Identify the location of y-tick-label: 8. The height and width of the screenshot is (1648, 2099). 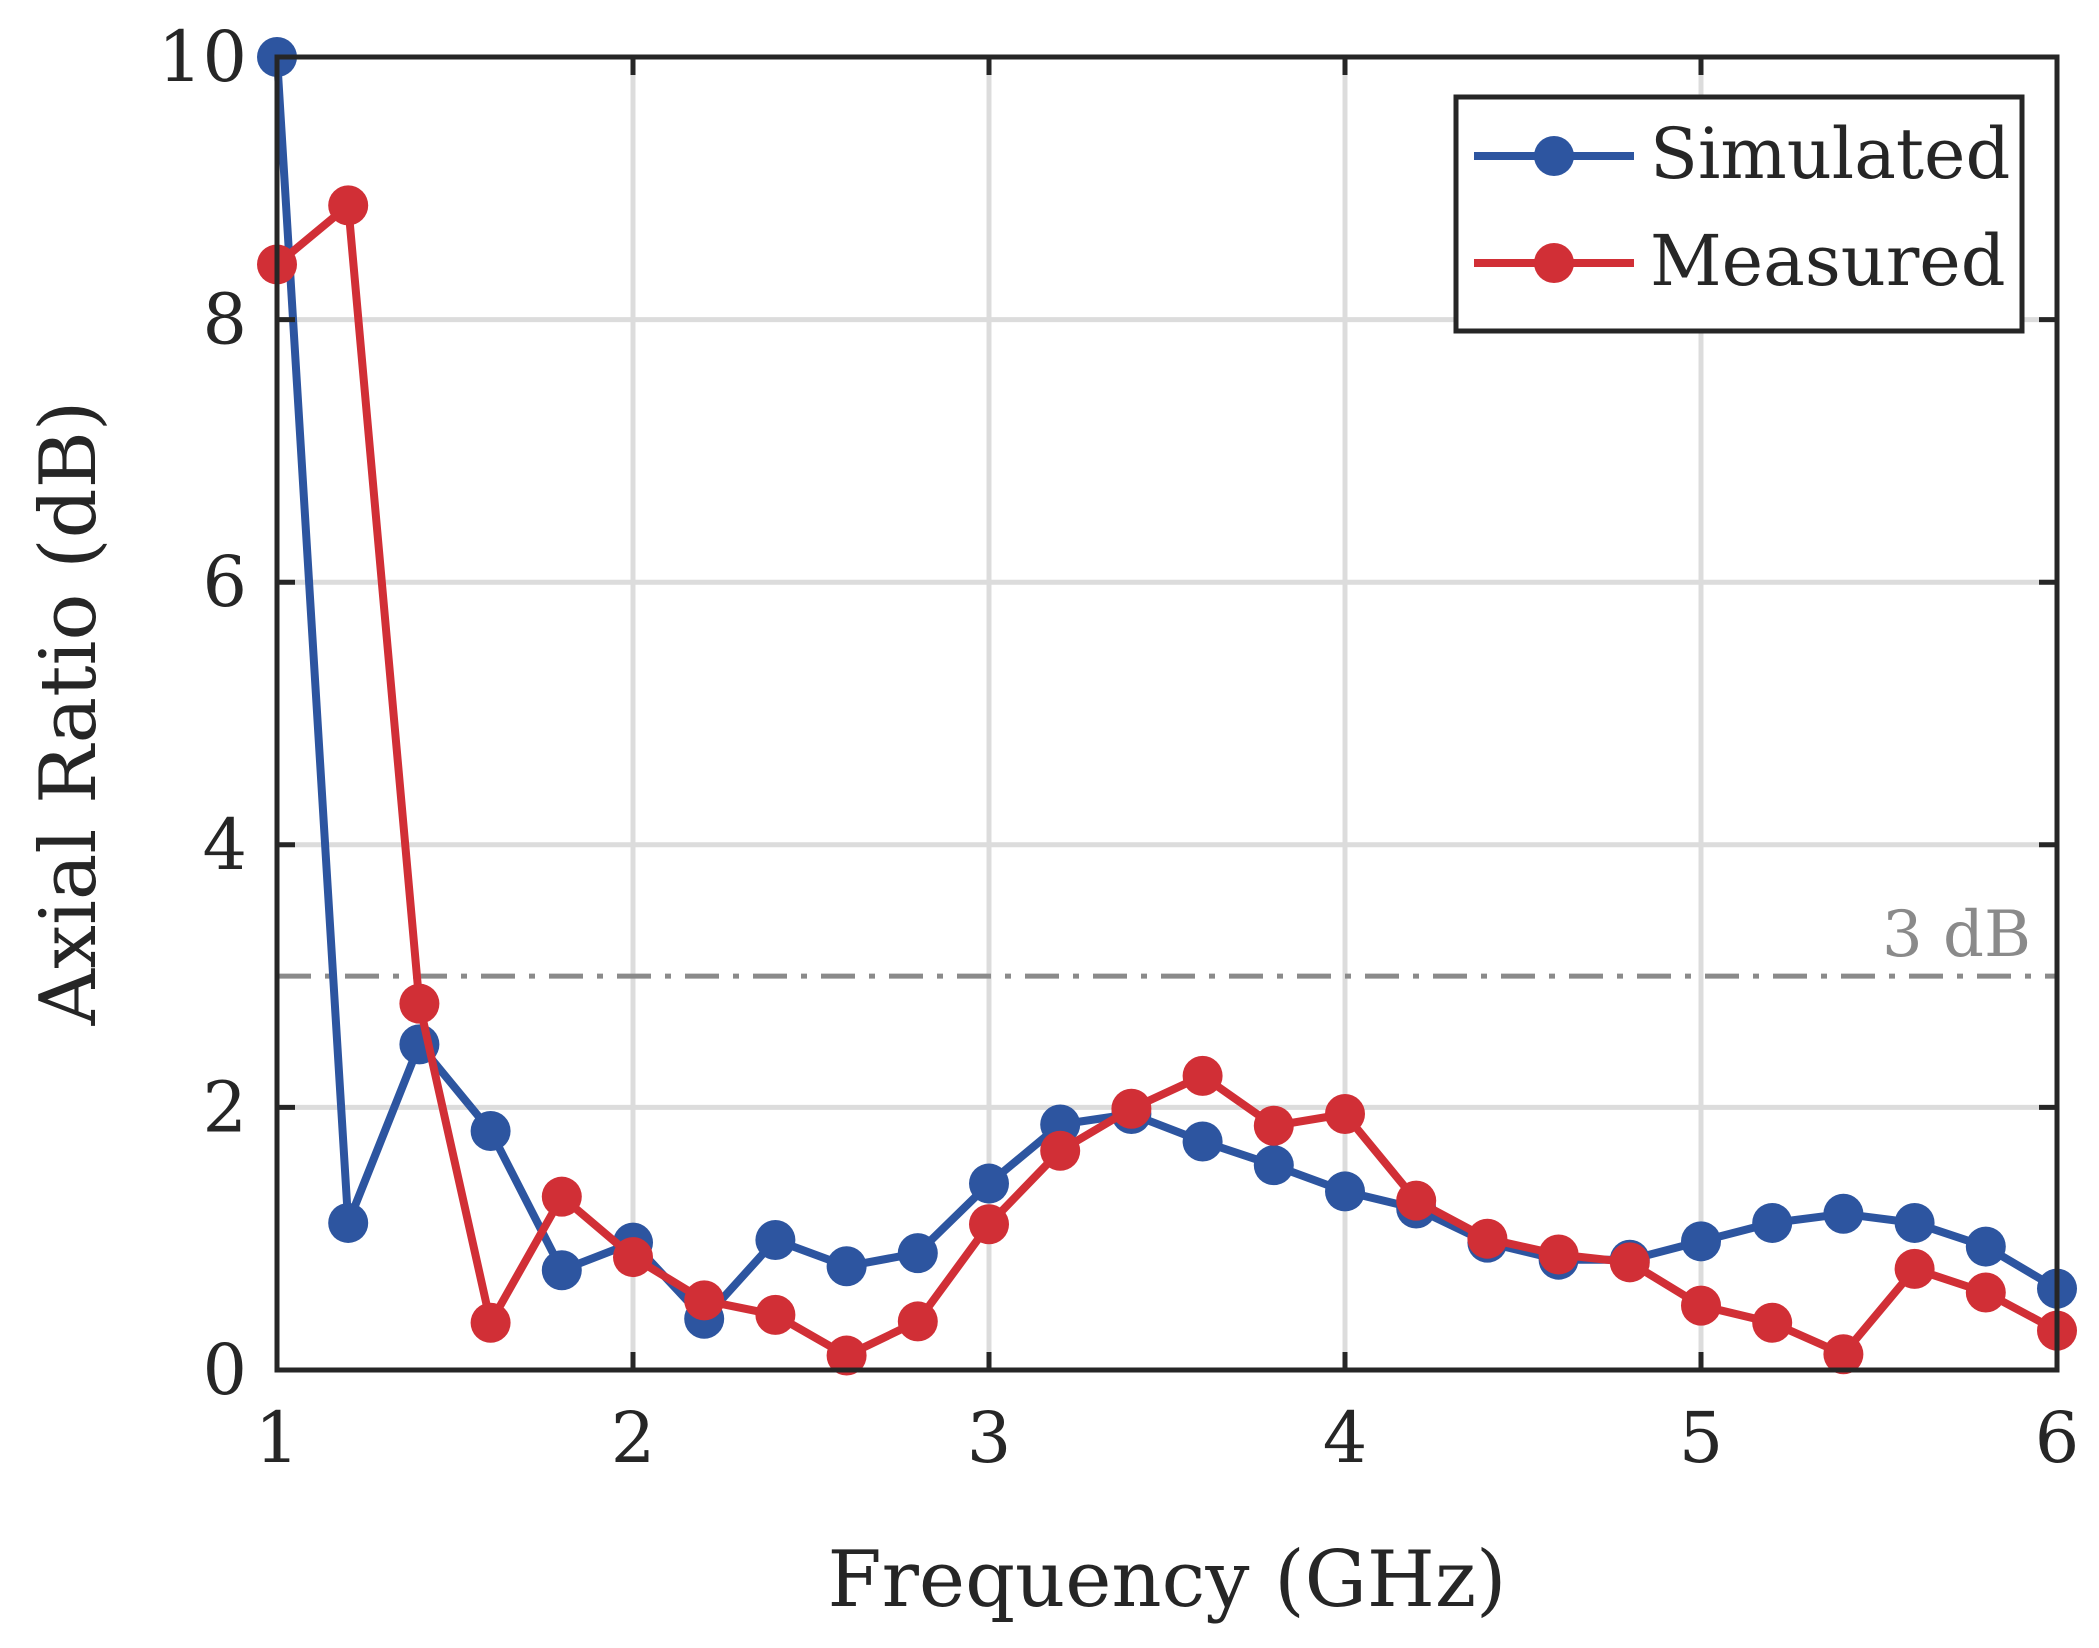
(224, 320).